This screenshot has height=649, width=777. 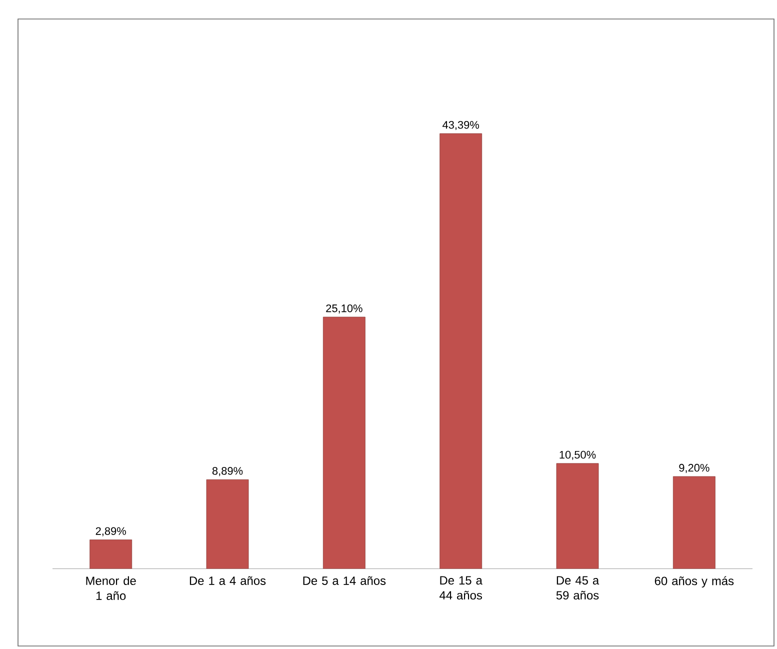 I want to click on data-label: 43,39%, so click(x=461, y=125).